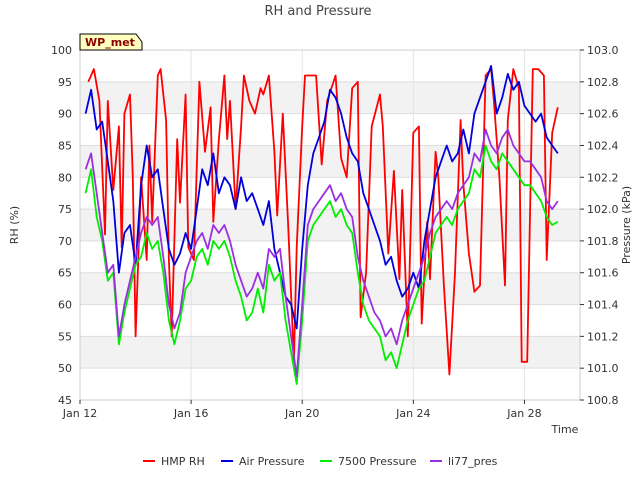 This screenshot has height=484, width=640. Describe the element at coordinates (626, 225) in the screenshot. I see `y-axis-right-label: Pressure (kPa)` at that location.